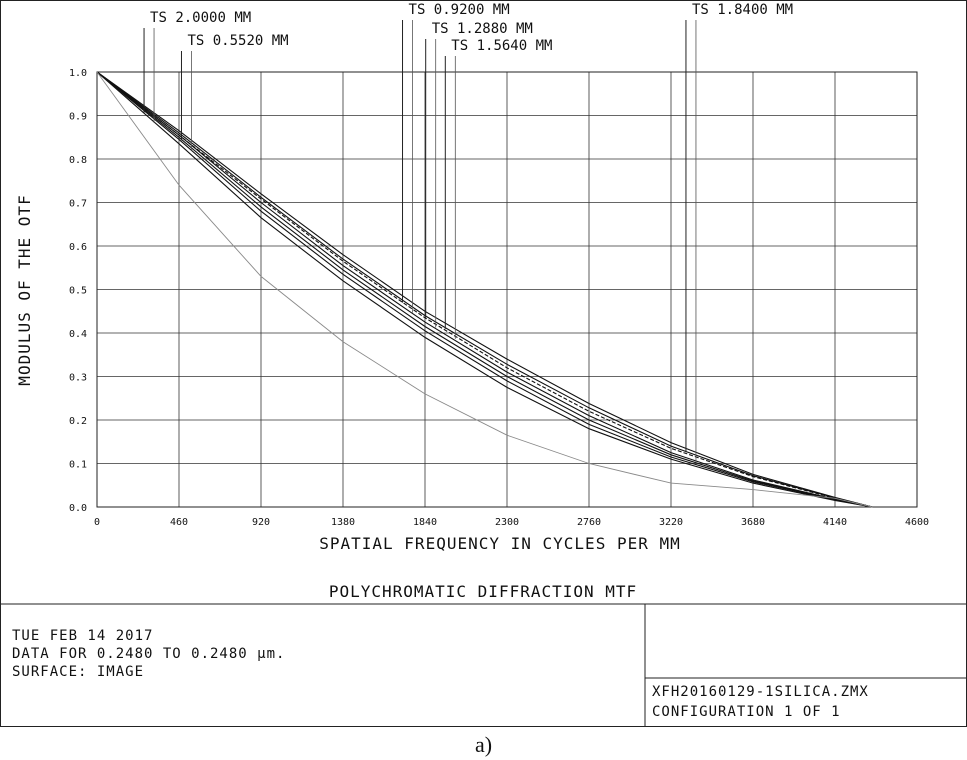 The width and height of the screenshot is (967, 760). Describe the element at coordinates (483, 591) in the screenshot. I see `chart-title: POLYCHROMATIC DIFFRACTION MTF` at that location.